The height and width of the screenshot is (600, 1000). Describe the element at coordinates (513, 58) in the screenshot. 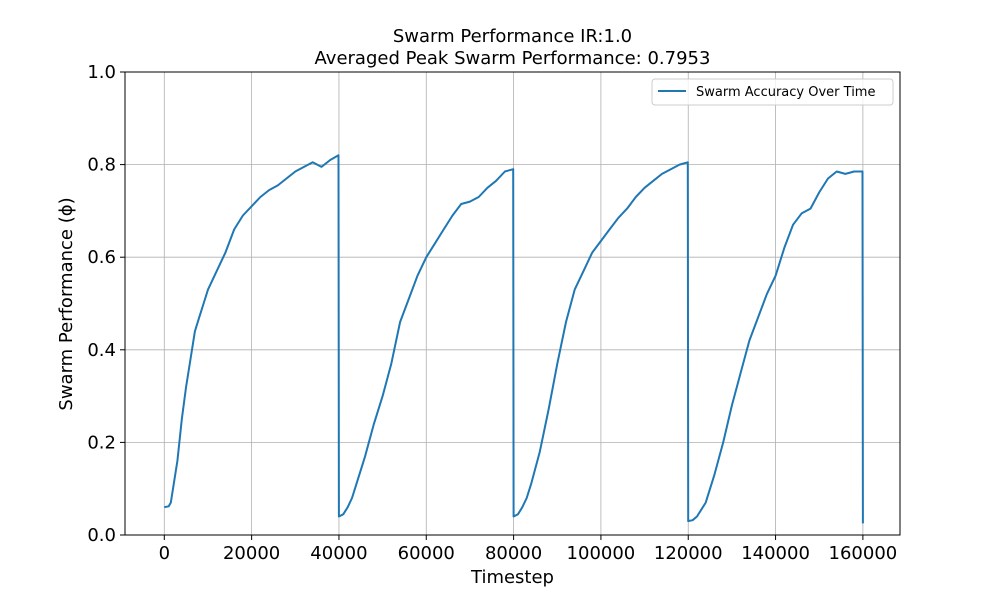

I see `chart-title-line-2: Averaged Peak Swarm Performance: 0.7953` at that location.